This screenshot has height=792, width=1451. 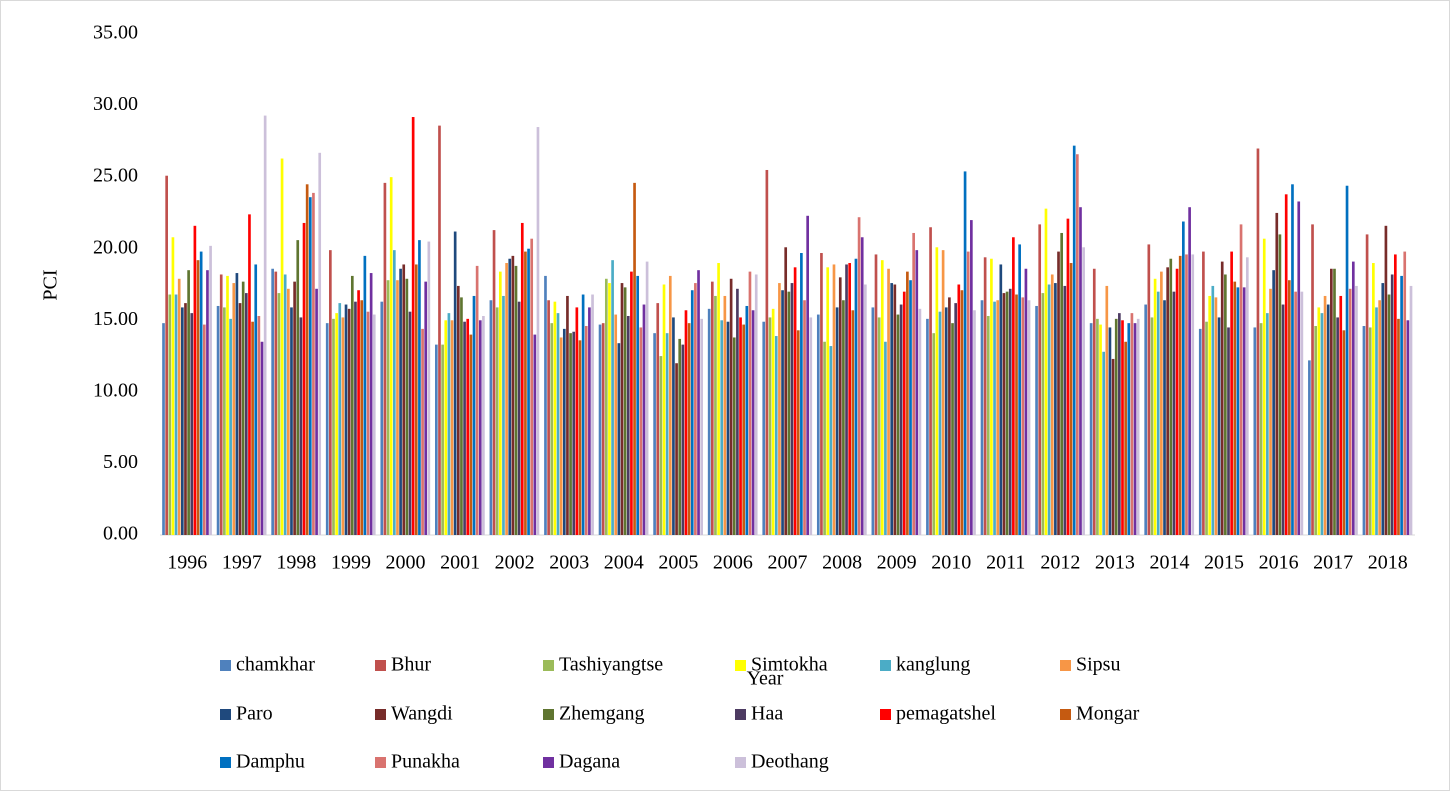 What do you see at coordinates (51, 284) in the screenshot?
I see `y-axis-label: PCI` at bounding box center [51, 284].